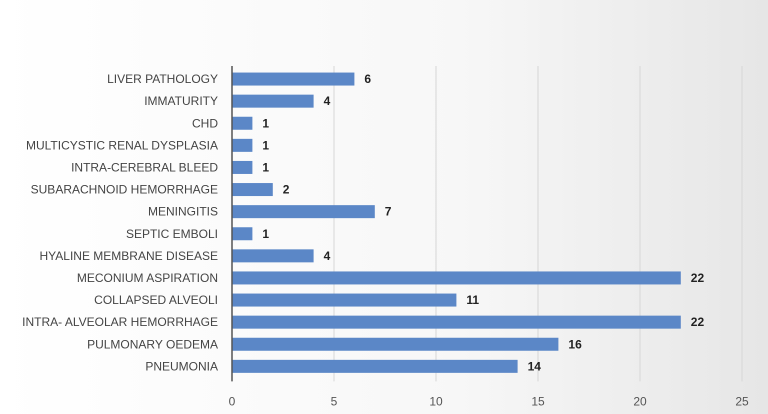  What do you see at coordinates (120, 322) in the screenshot?
I see `category-label: INTRA- ALVEOLAR HEMORRHAGE` at bounding box center [120, 322].